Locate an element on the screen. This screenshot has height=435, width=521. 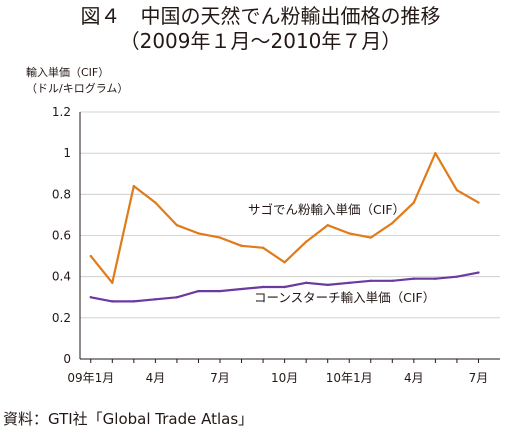
source-note: 資料：GTI社「Global Trade Atlas」 is located at coordinates (128, 419).